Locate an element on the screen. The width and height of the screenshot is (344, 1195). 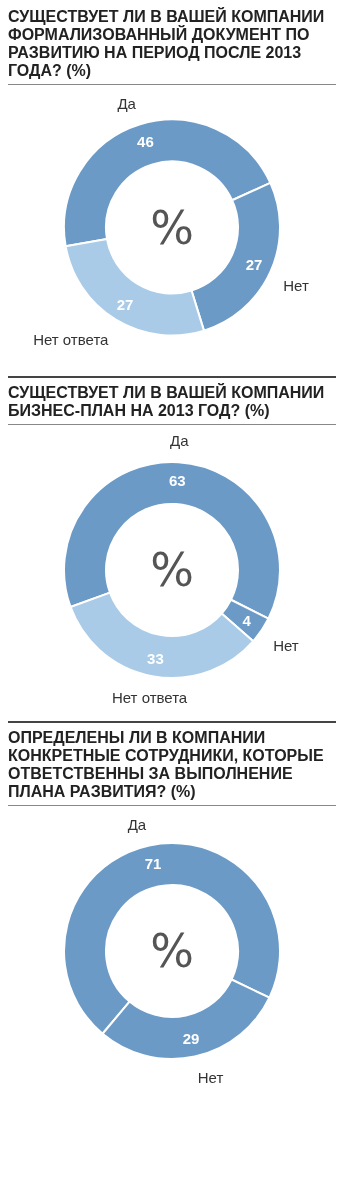
chart-title: СУЩЕСТВУЕТ ЛИ В ВАШЕЙ КОМПАНИИ БИЗНЕС-ПЛАН НА 2013 ГОД? (%) is located at coordinates (172, 404).